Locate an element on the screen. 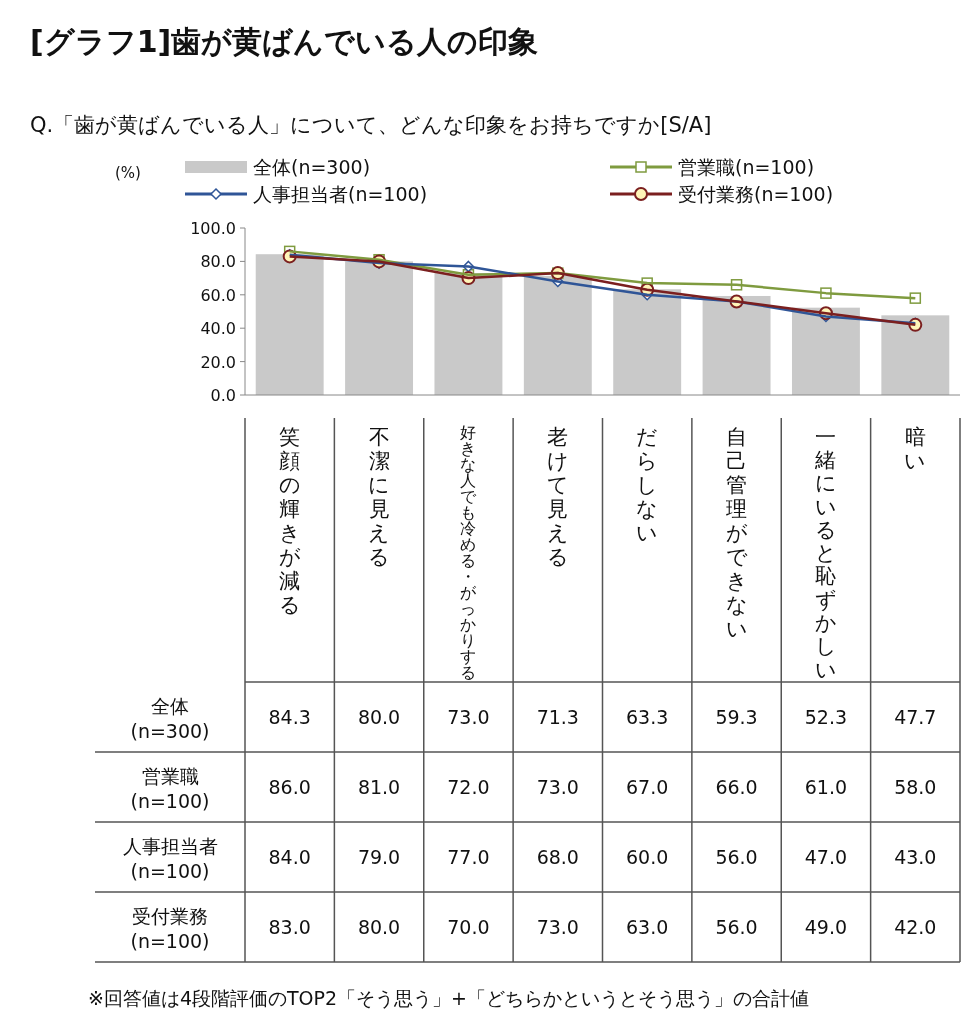 The height and width of the screenshot is (1024, 971). y-tick-label: 40.0 is located at coordinates (218, 329).